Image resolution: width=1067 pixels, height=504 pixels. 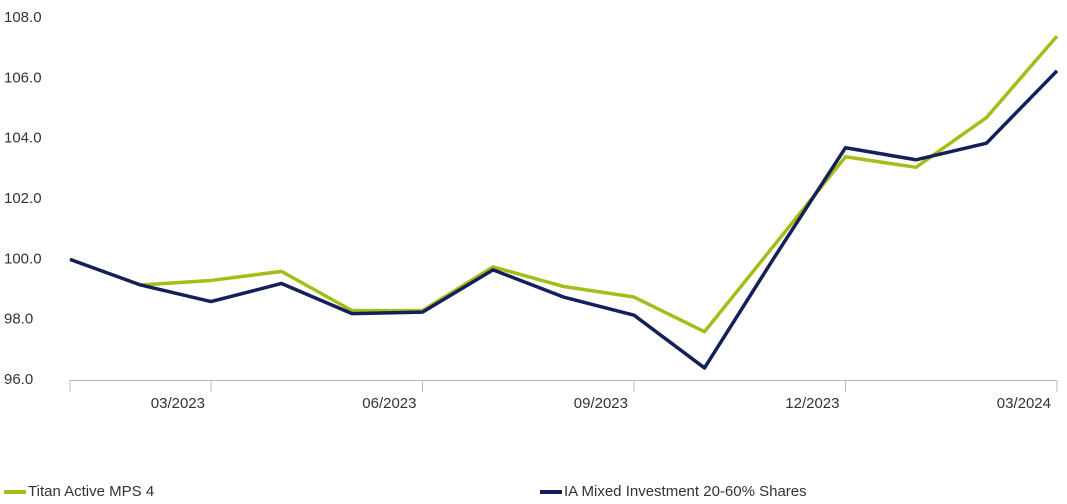 What do you see at coordinates (23, 17) in the screenshot?
I see `y-tick-label: 108.0` at bounding box center [23, 17].